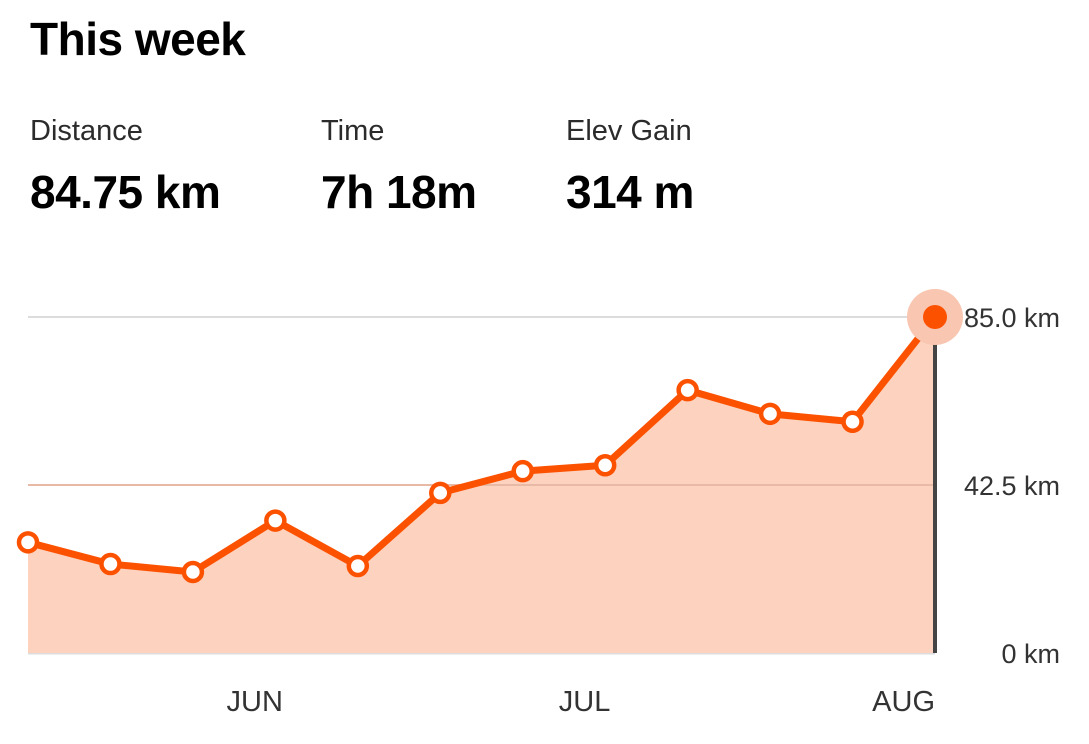 This screenshot has width=1089, height=744. I want to click on stat-time: Time 7h 18m, so click(399, 166).